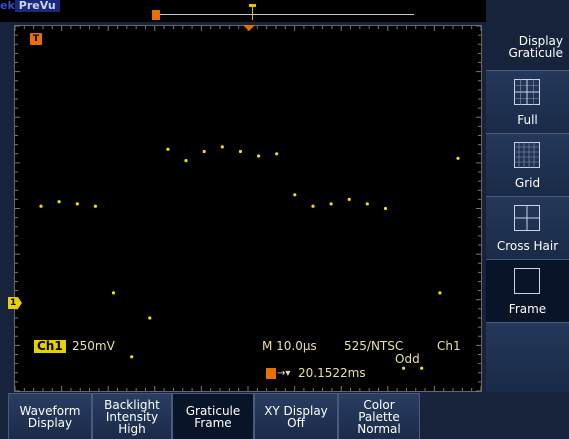  I want to click on acquisition-mode: PreVu, so click(37, 6).